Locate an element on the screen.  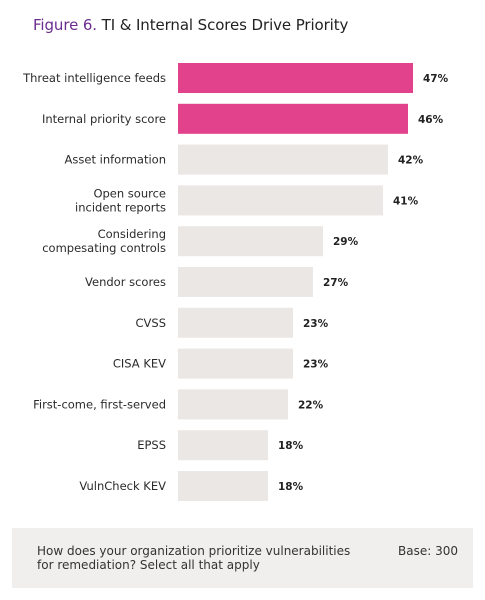
figure-title-text: TI & Internal Scores Drive Priority is located at coordinates (225, 25).